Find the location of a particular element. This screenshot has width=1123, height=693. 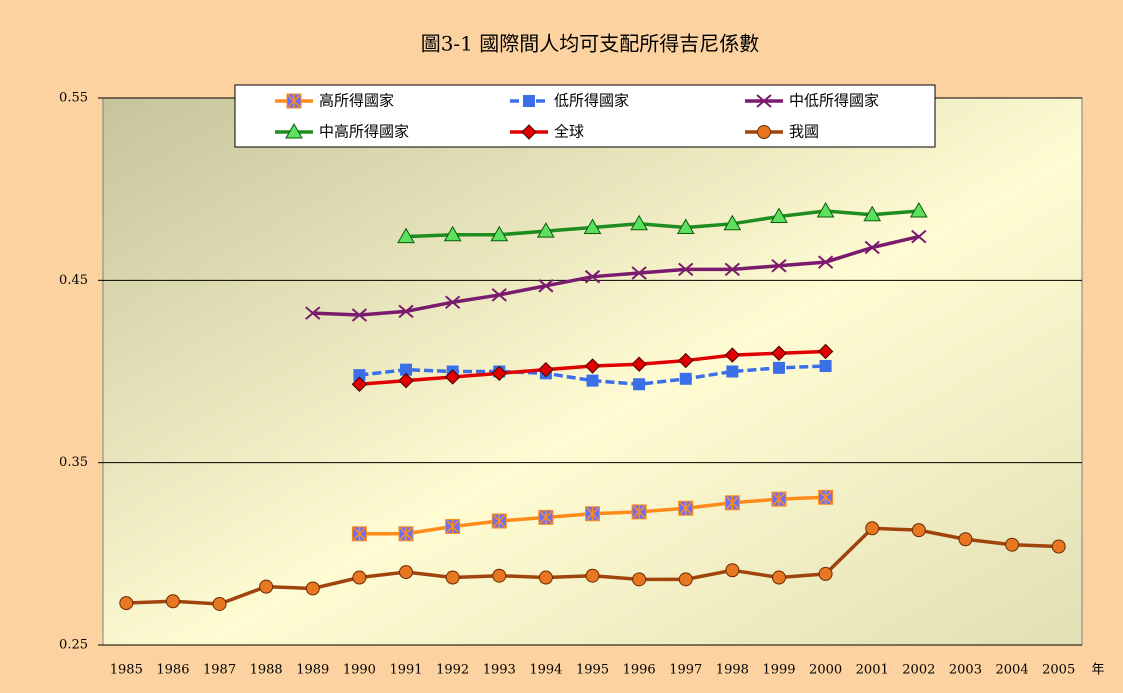

chart-title: 圖3-1 國際間人均可支配所得吉尼係數 is located at coordinates (590, 44).